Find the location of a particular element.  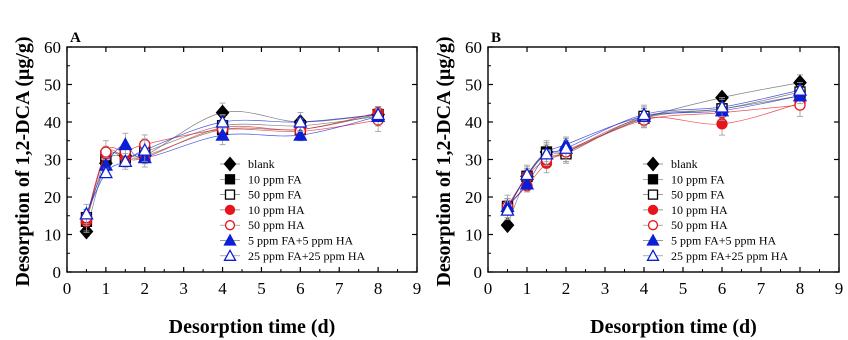

panel-label: A is located at coordinates (75, 38).